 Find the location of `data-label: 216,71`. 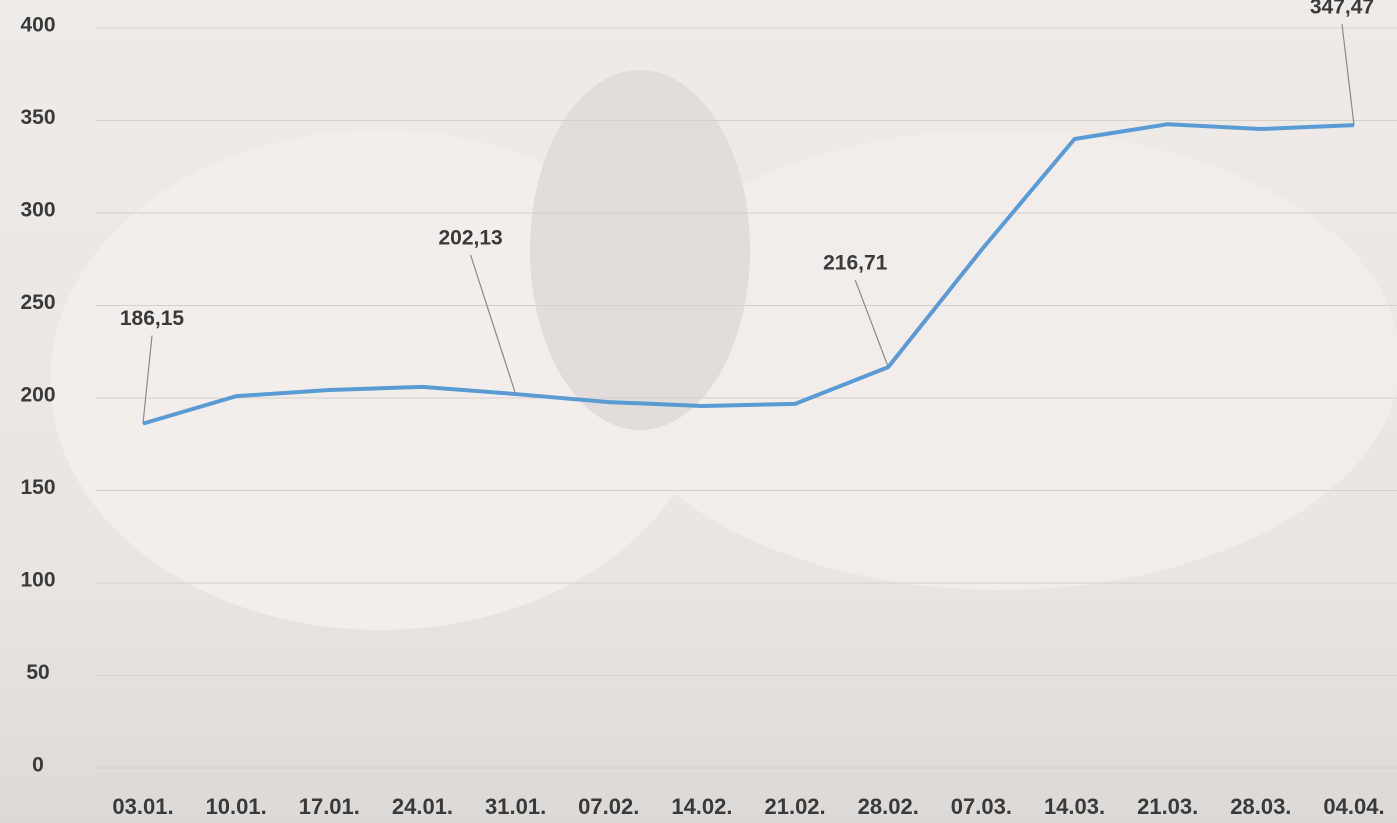

data-label: 216,71 is located at coordinates (855, 263).